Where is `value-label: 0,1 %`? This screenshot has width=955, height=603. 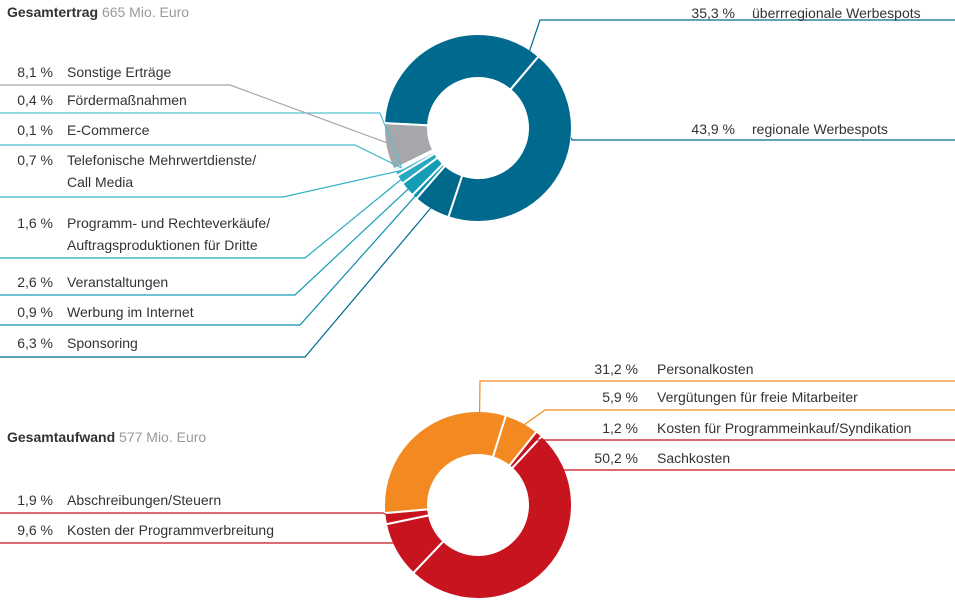 value-label: 0,1 % is located at coordinates (35, 130).